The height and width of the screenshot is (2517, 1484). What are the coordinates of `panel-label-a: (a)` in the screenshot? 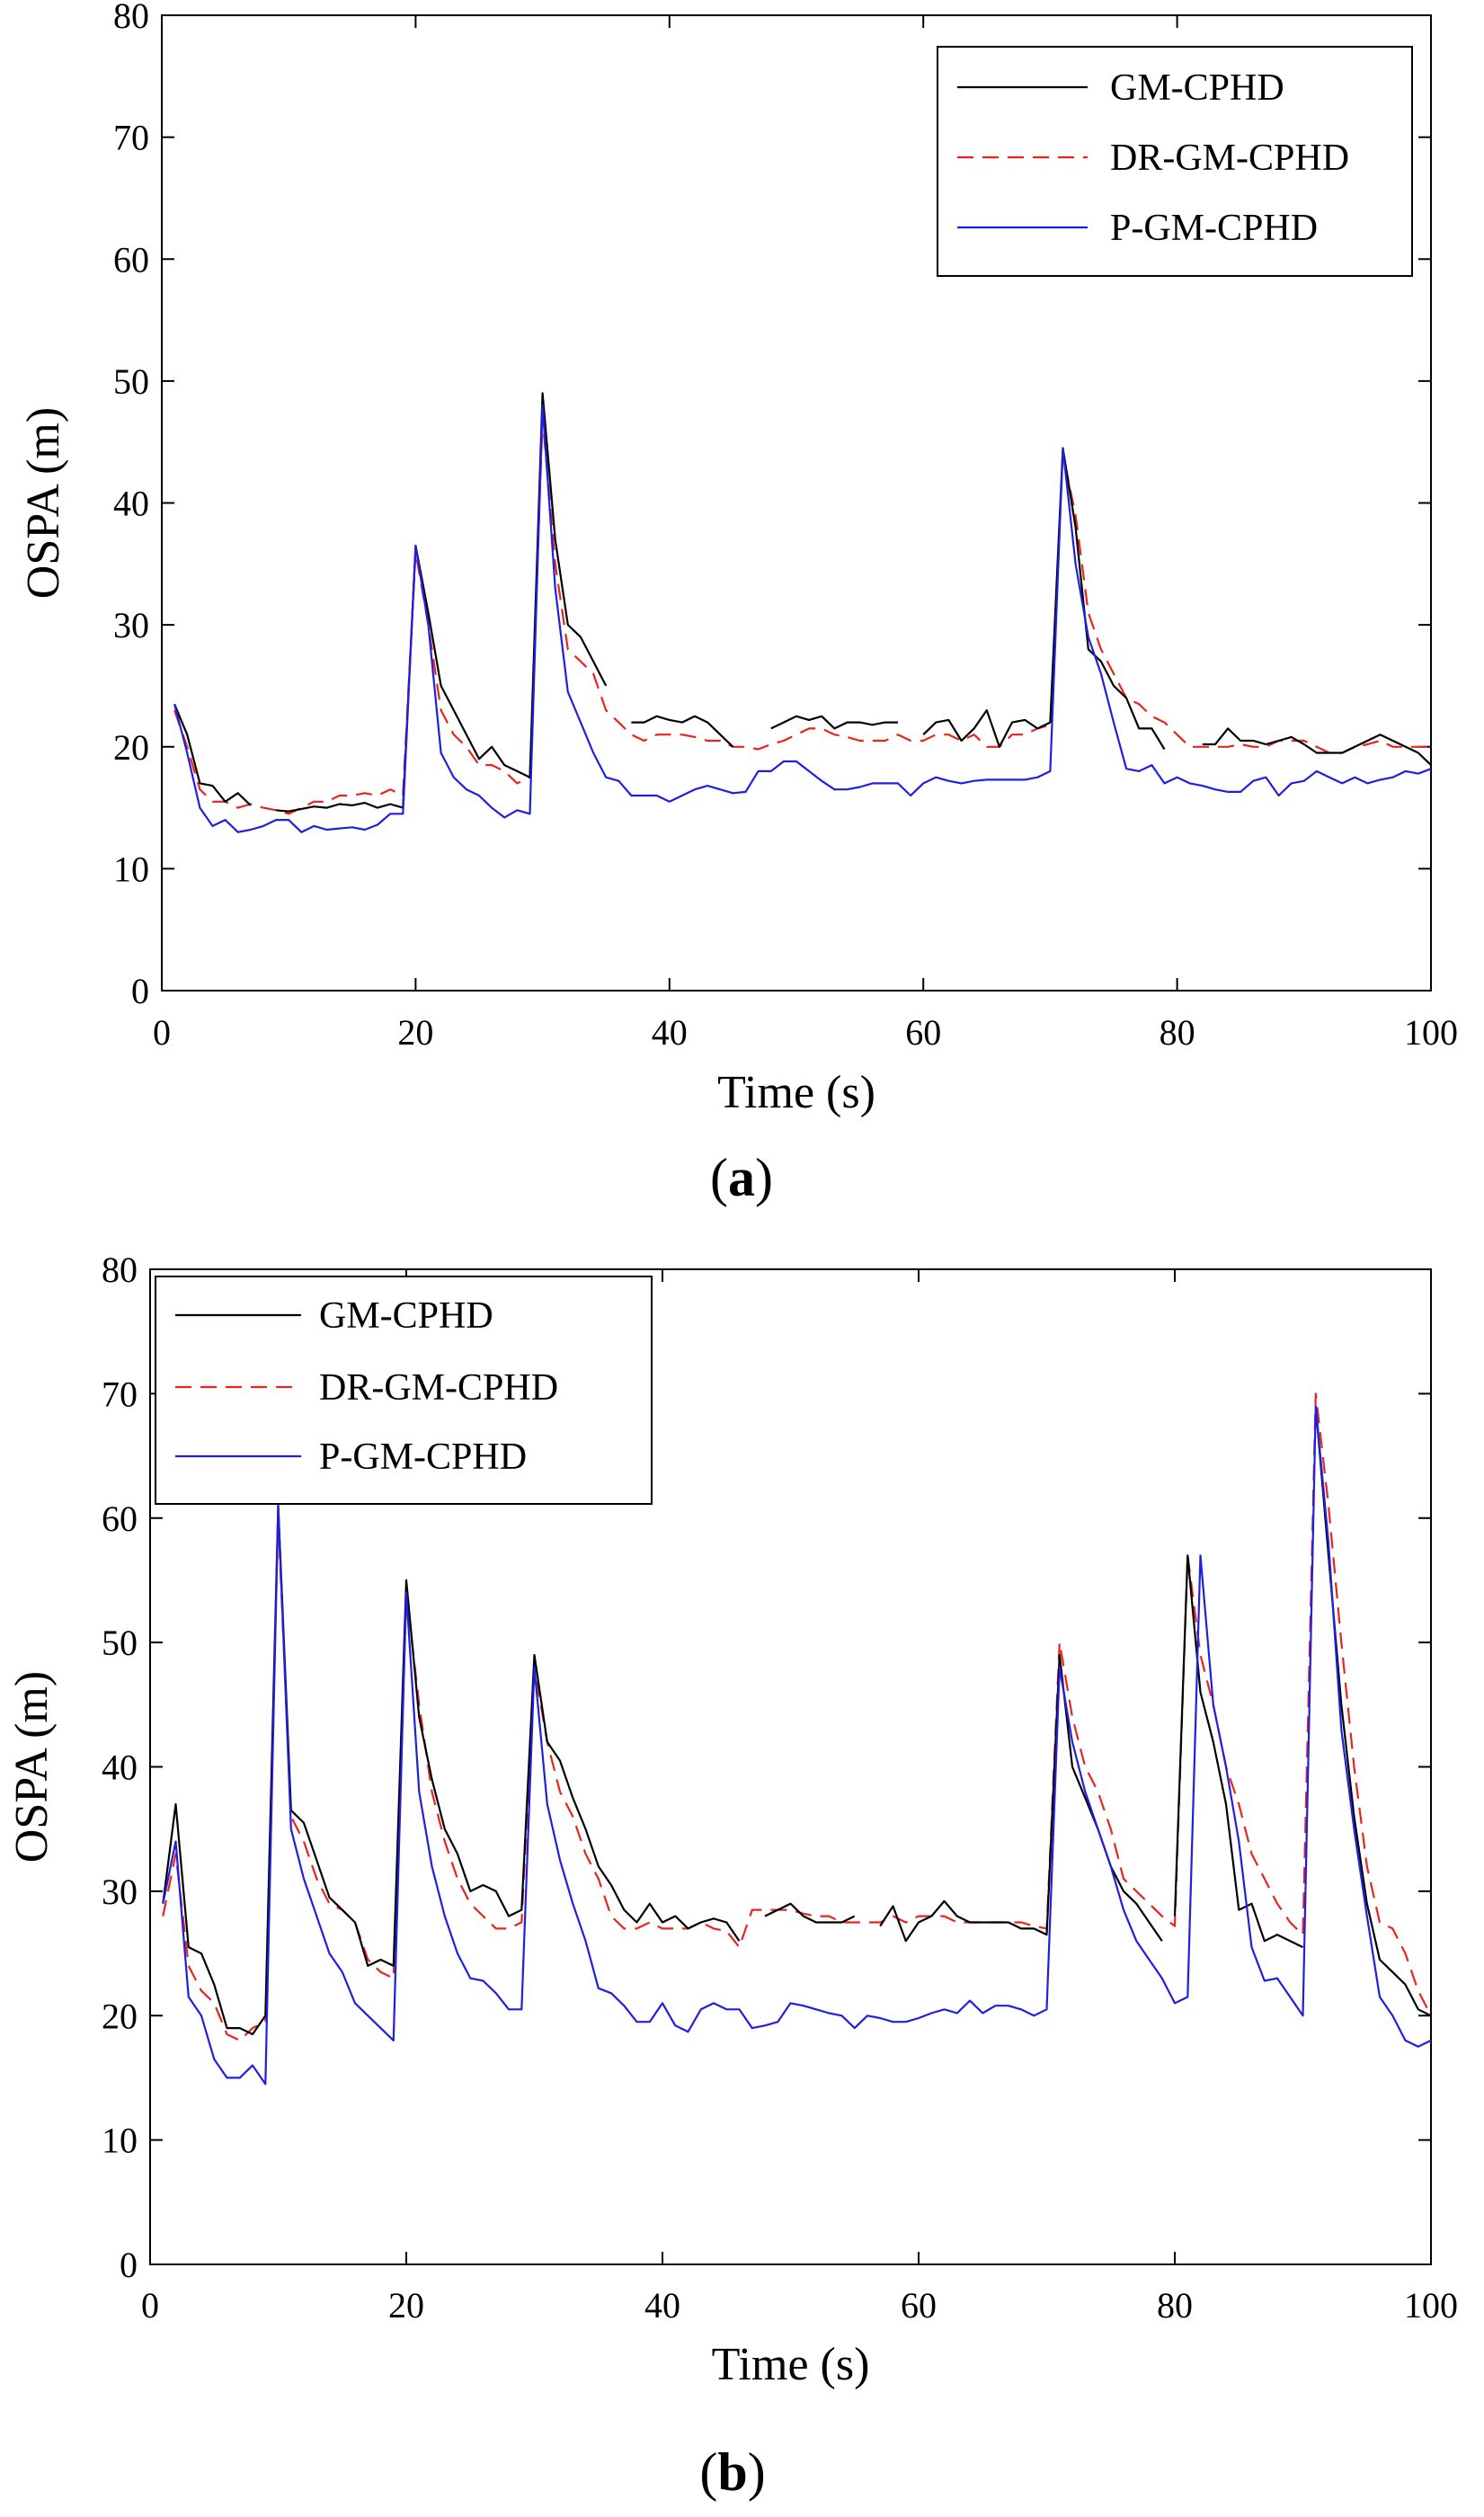 It's located at (741, 1177).